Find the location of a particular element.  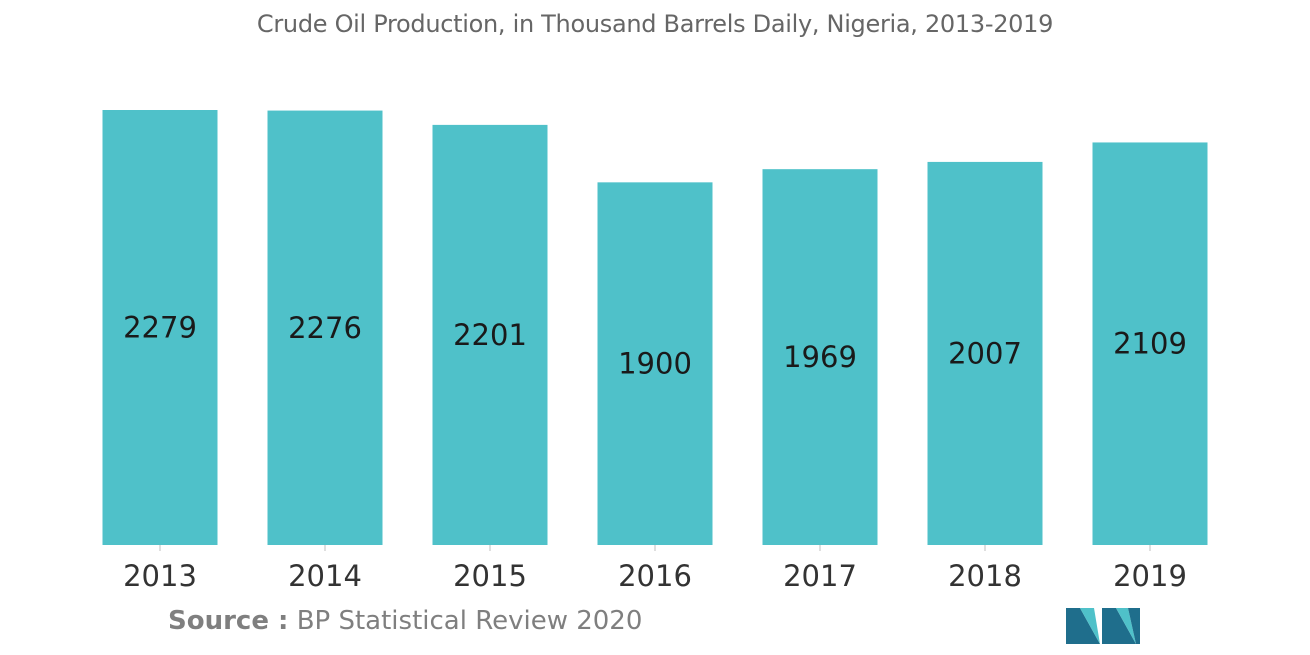

x-tick-label-2015: 2015 is located at coordinates (490, 576).